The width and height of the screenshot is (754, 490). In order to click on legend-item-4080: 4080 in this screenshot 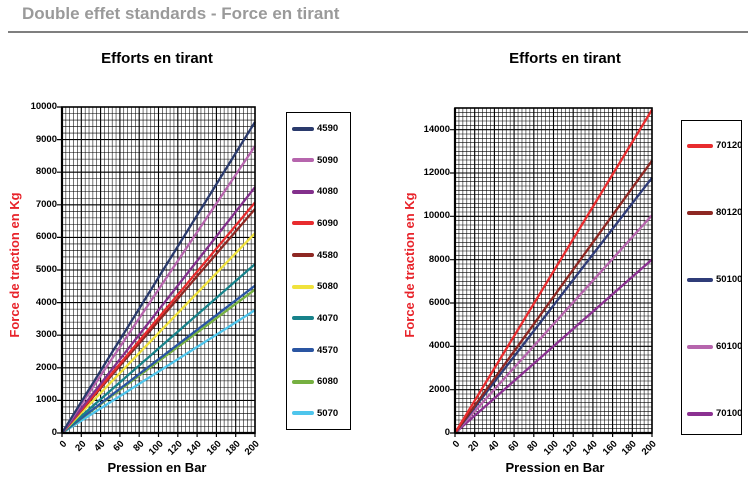, I will do `click(318, 191)`.